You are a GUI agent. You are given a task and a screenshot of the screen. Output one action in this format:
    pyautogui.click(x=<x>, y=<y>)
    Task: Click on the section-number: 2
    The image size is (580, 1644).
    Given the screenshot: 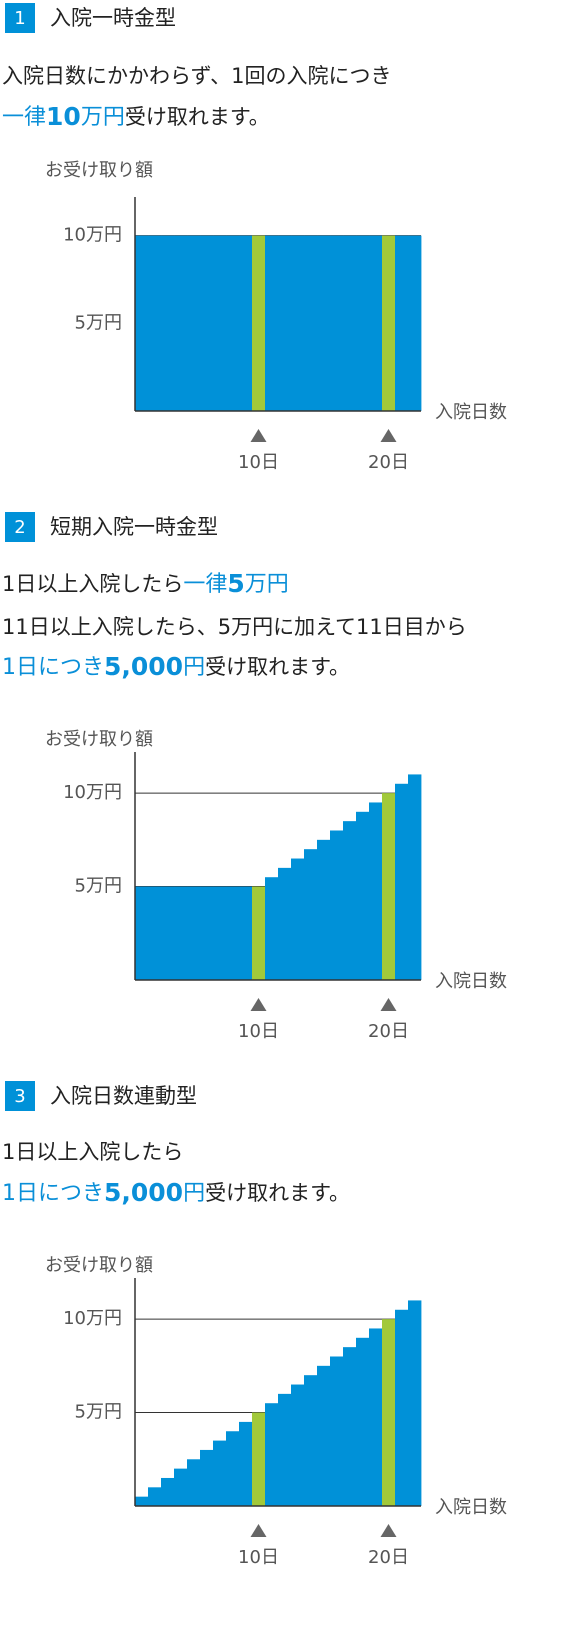 What is the action you would take?
    pyautogui.click(x=19, y=527)
    